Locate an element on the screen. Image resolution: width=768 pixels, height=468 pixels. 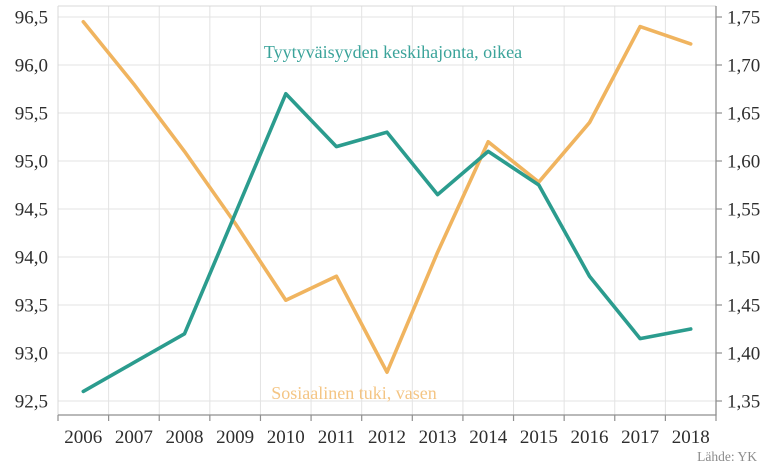
series-annotation: Sosiaalinen tuki, vasen is located at coordinates (353, 393).